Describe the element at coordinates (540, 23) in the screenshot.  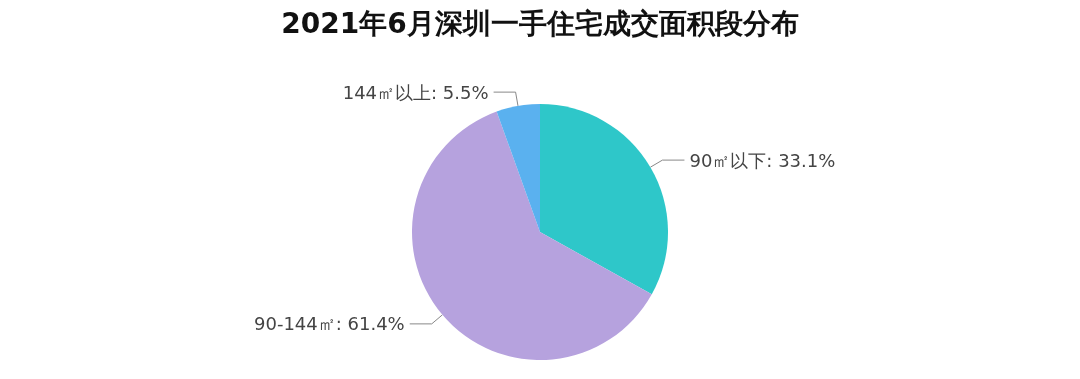
I see `chart-title: 2021年6月深圳一手住宅成交面积段分布` at that location.